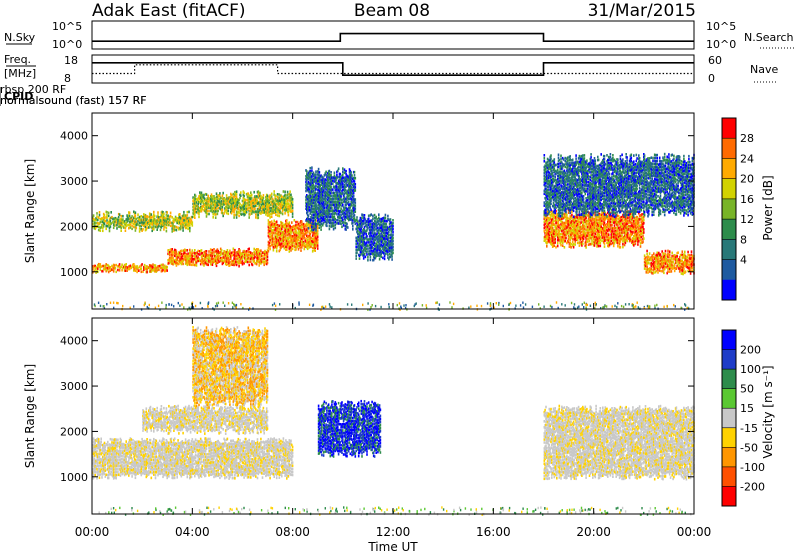  I want to click on noise-left-label: N.Sky, so click(20, 37).